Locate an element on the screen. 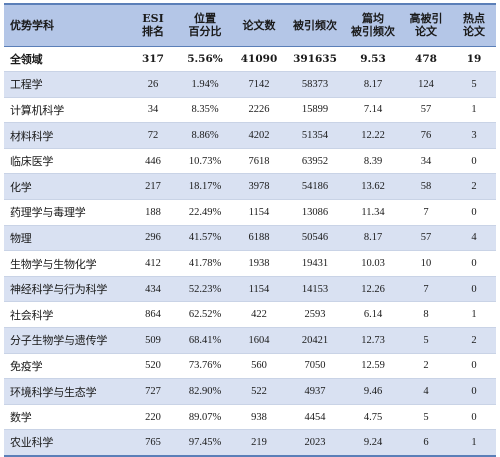 Image resolution: width=500 pixels, height=457 pixels. percentile-cell: 41.78% is located at coordinates (205, 263).